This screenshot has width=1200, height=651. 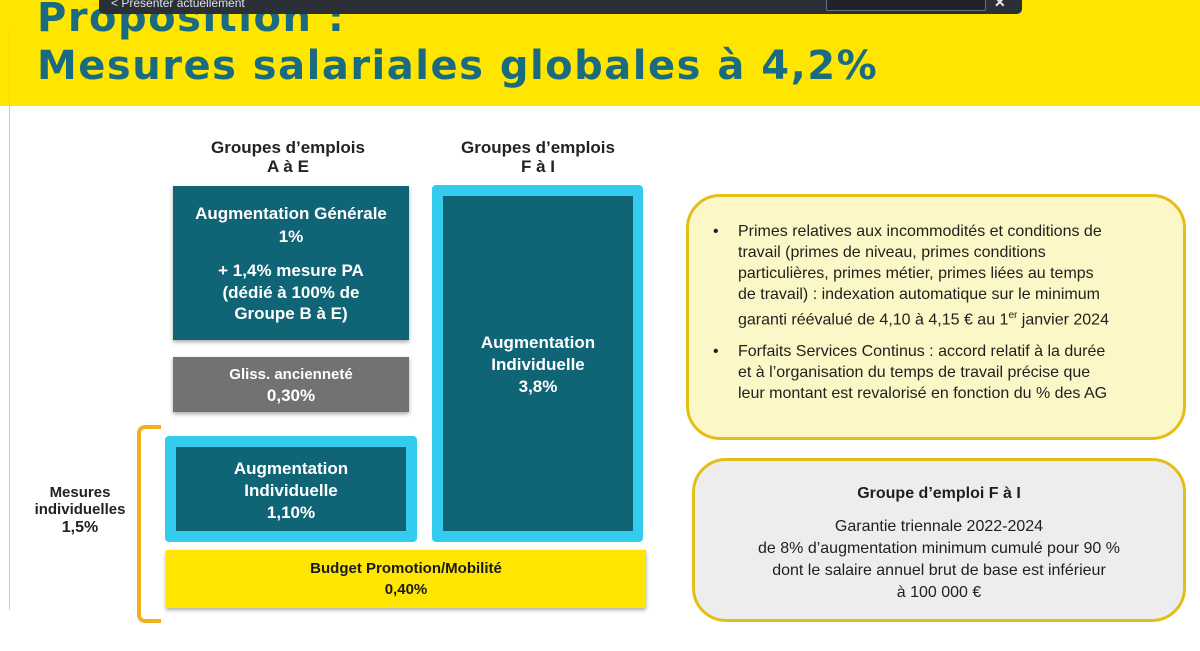 I want to click on mesures-line2: individuelles, so click(x=80, y=509).